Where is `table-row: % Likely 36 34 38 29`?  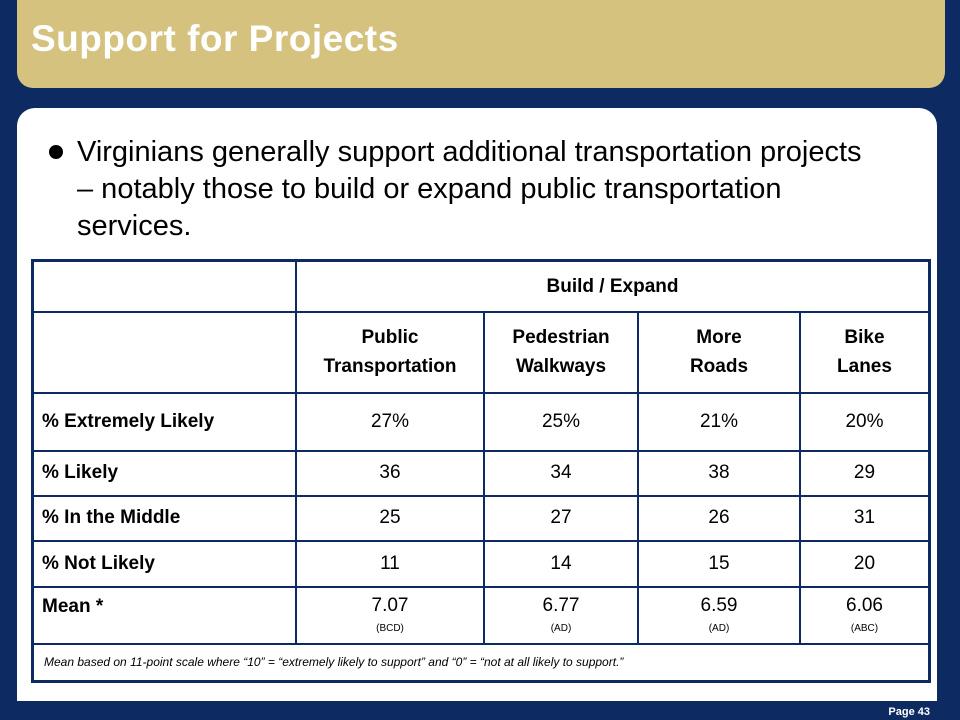
table-row: % Likely 36 34 38 29 is located at coordinates (481, 473).